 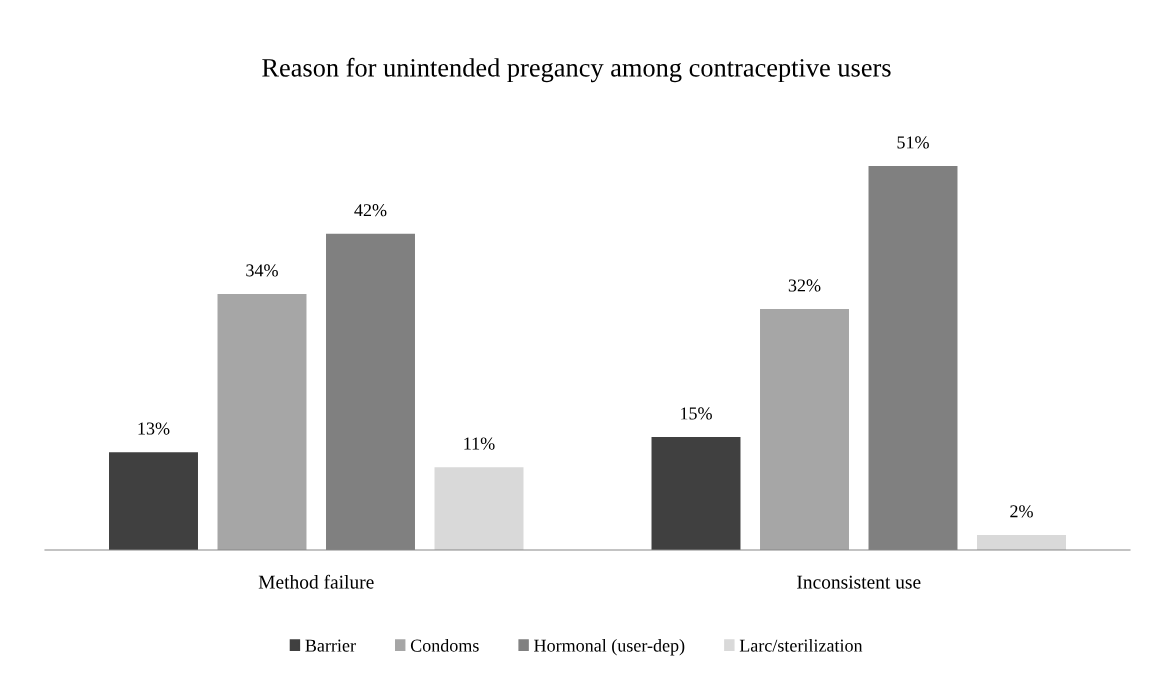 I want to click on legend-label: Larc/sterilization, so click(x=801, y=645).